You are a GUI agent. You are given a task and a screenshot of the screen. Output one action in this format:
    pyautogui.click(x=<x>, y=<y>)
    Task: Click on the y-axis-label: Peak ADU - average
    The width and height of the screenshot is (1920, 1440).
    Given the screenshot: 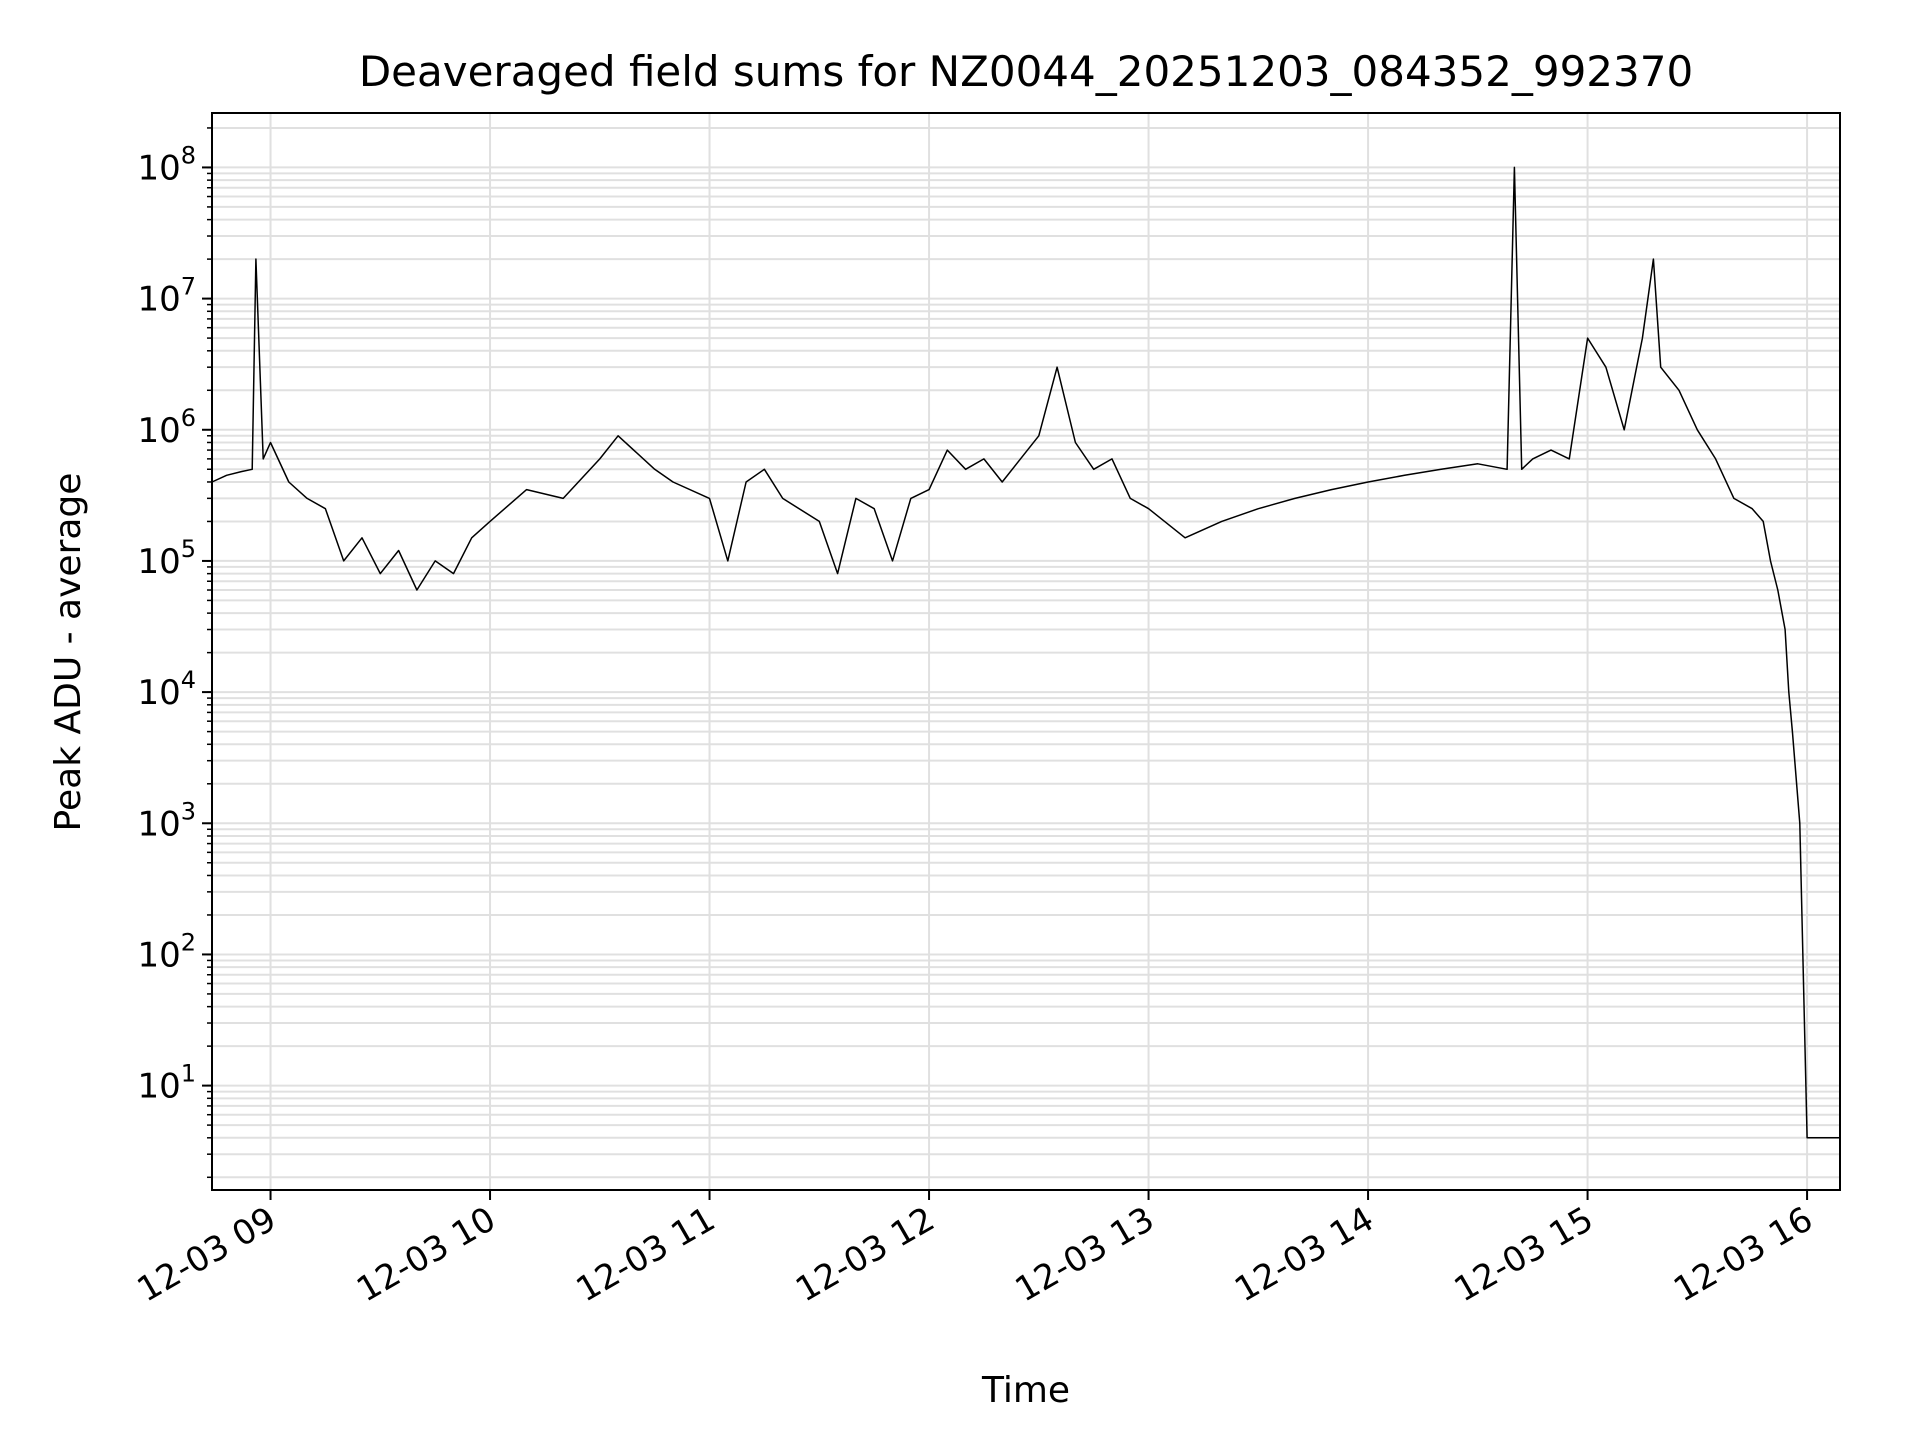 What is the action you would take?
    pyautogui.click(x=68, y=652)
    